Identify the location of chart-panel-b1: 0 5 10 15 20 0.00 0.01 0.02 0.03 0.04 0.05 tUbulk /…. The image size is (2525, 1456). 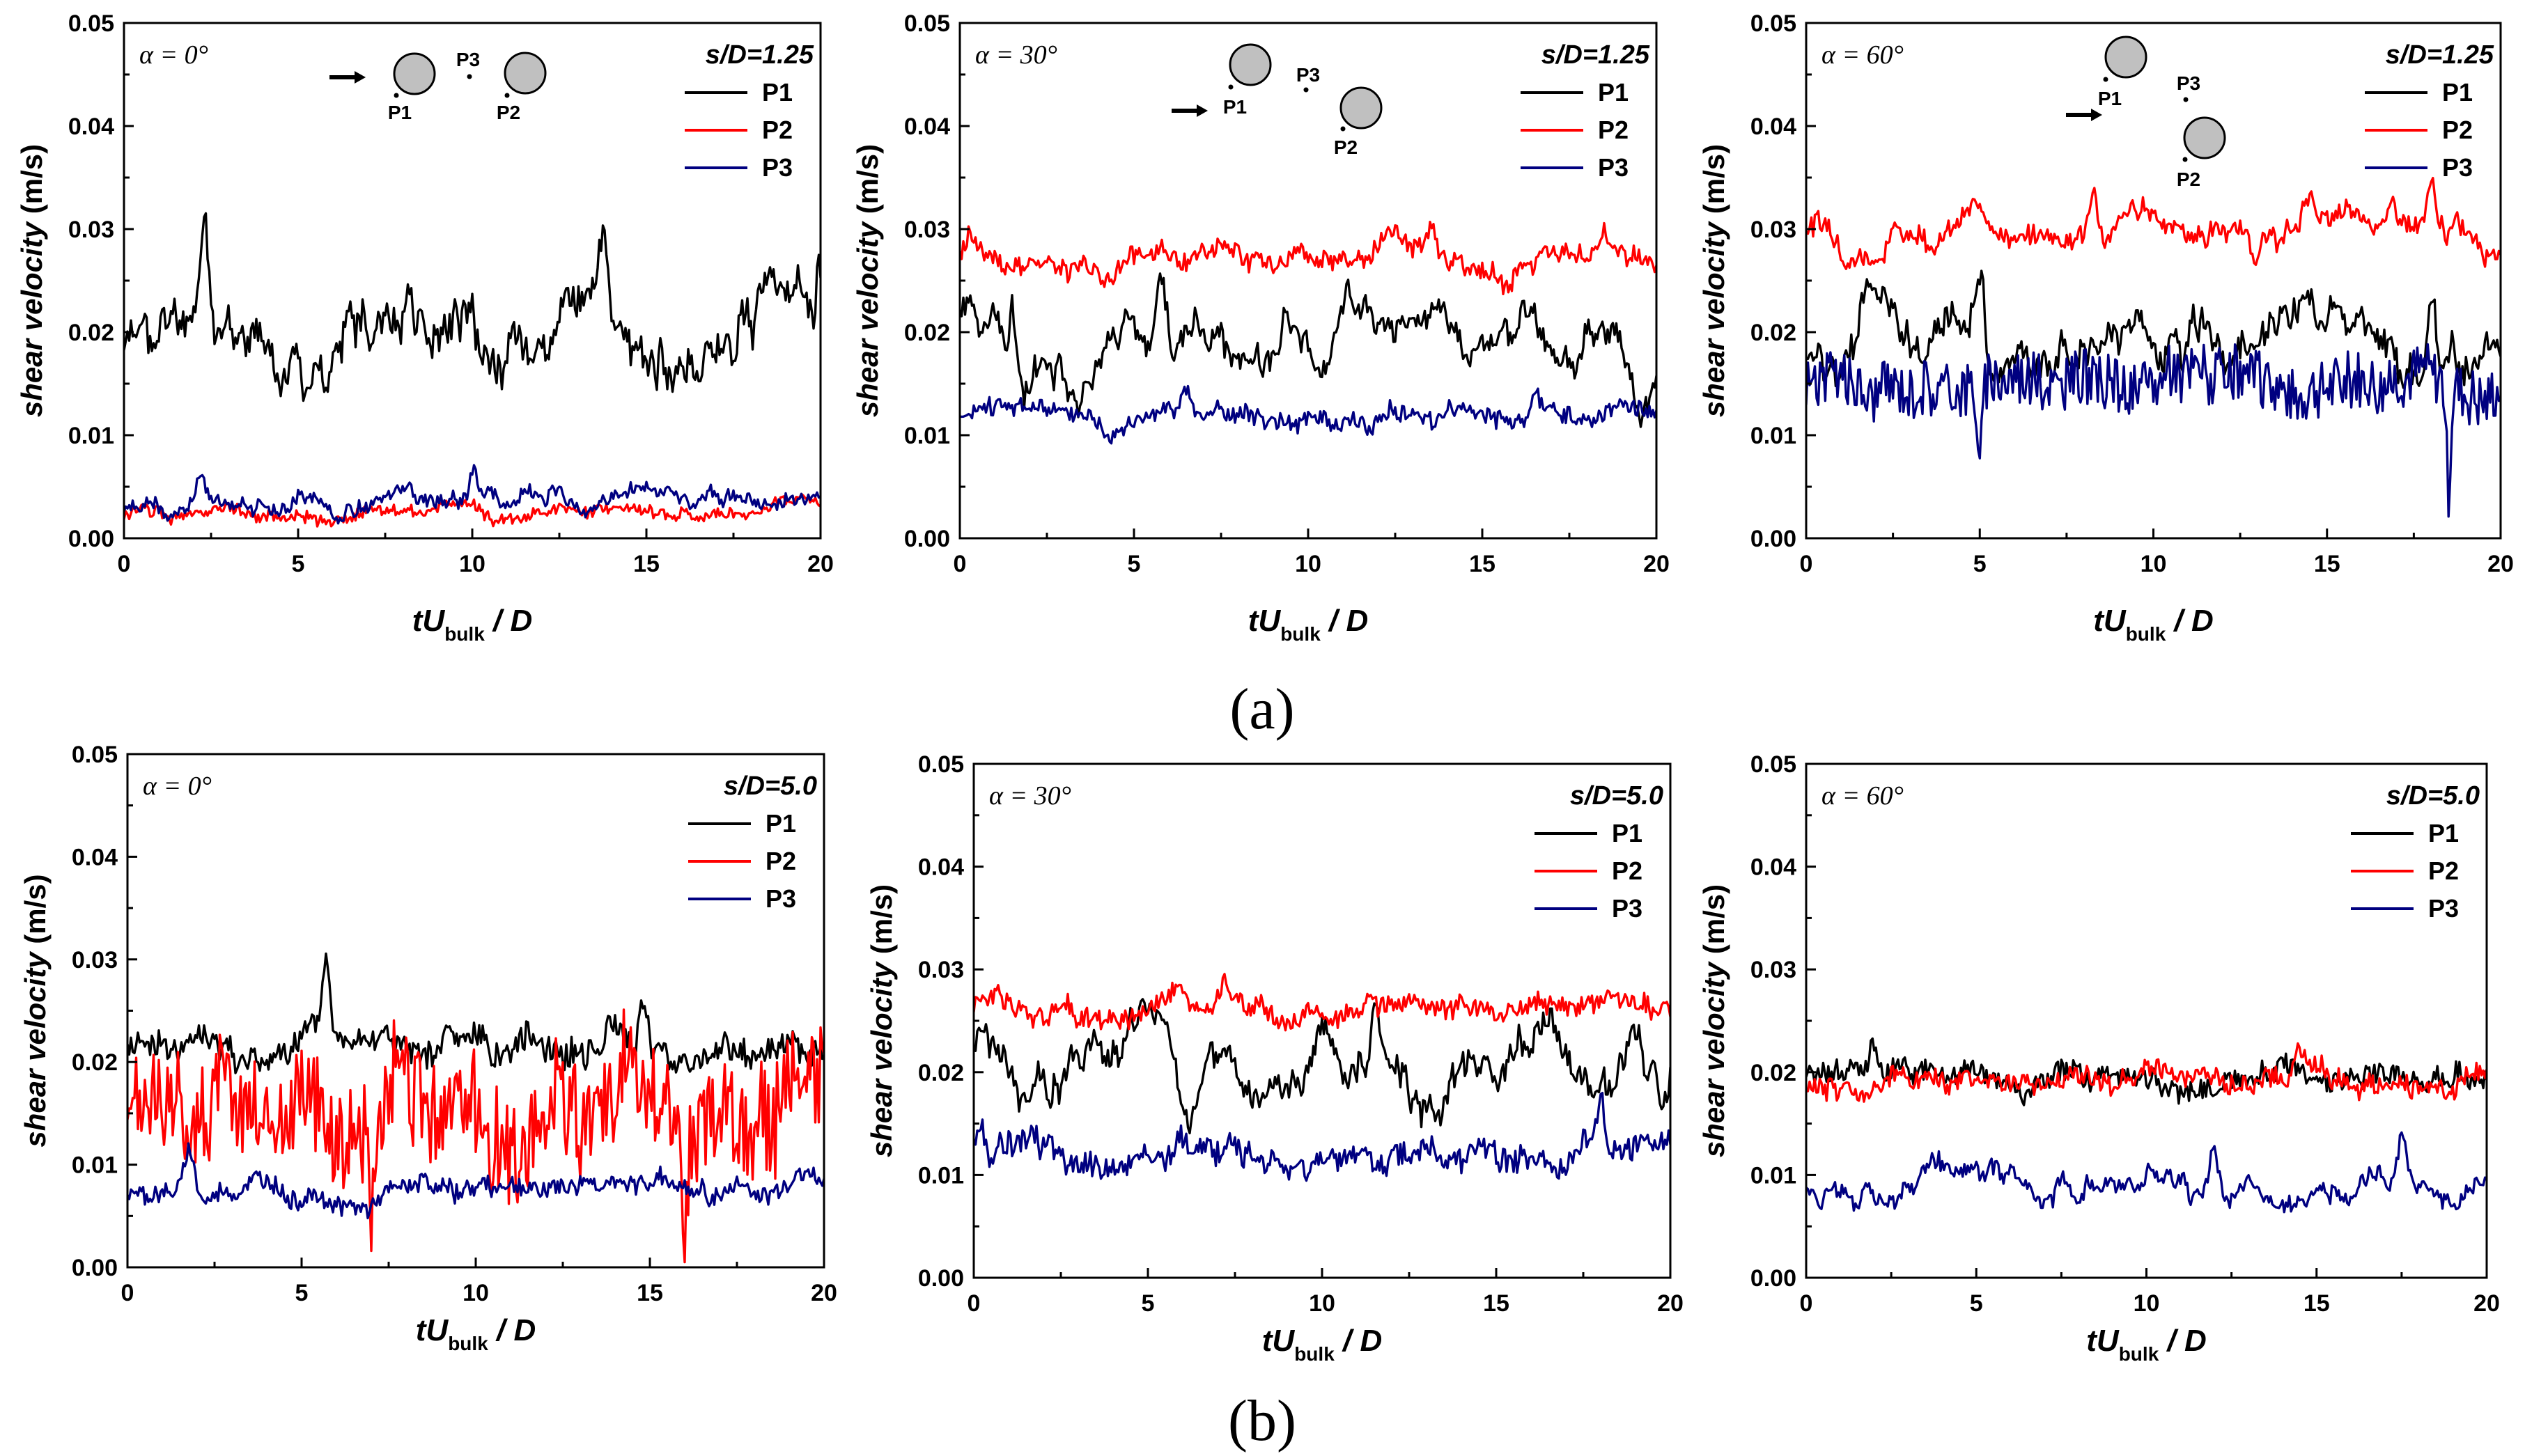
(428, 1048).